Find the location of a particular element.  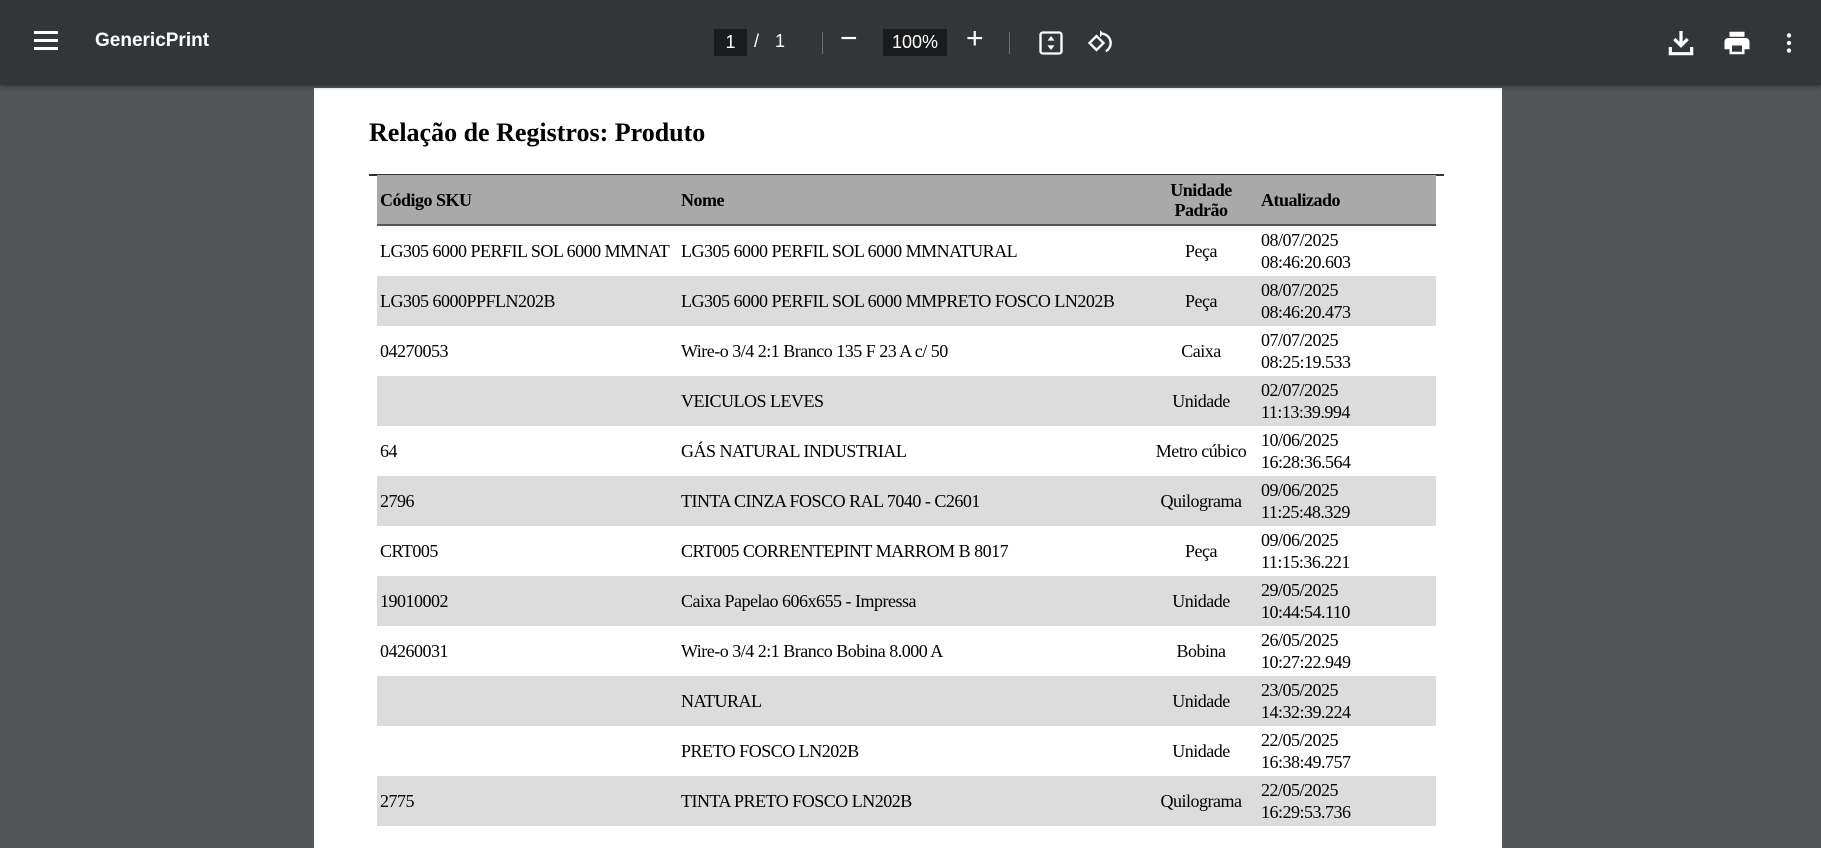

updated-time: 14:32:39.224 is located at coordinates (1306, 712).